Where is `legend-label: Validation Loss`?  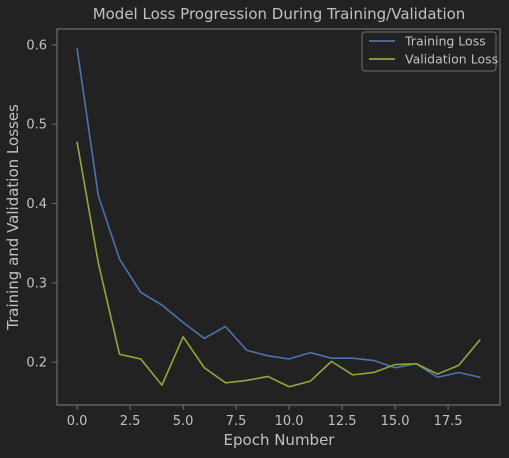
legend-label: Validation Loss is located at coordinates (451, 59).